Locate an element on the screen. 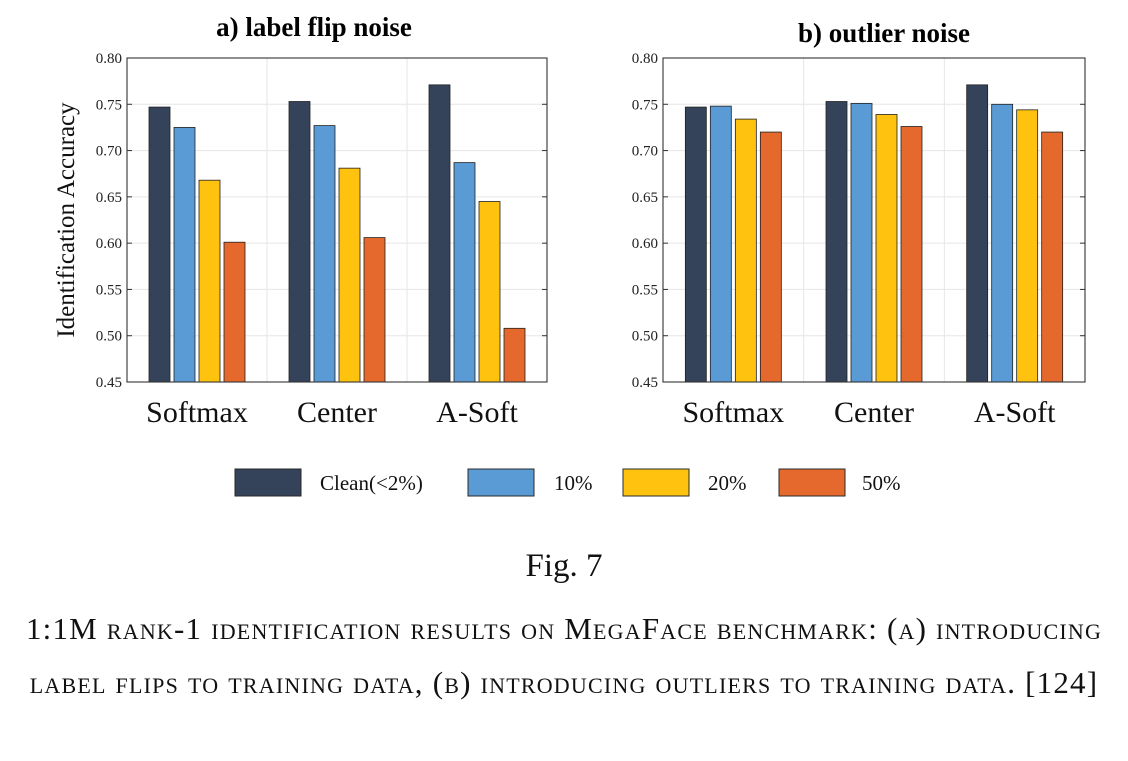  figure-label: Fig. 7 is located at coordinates (564, 566).